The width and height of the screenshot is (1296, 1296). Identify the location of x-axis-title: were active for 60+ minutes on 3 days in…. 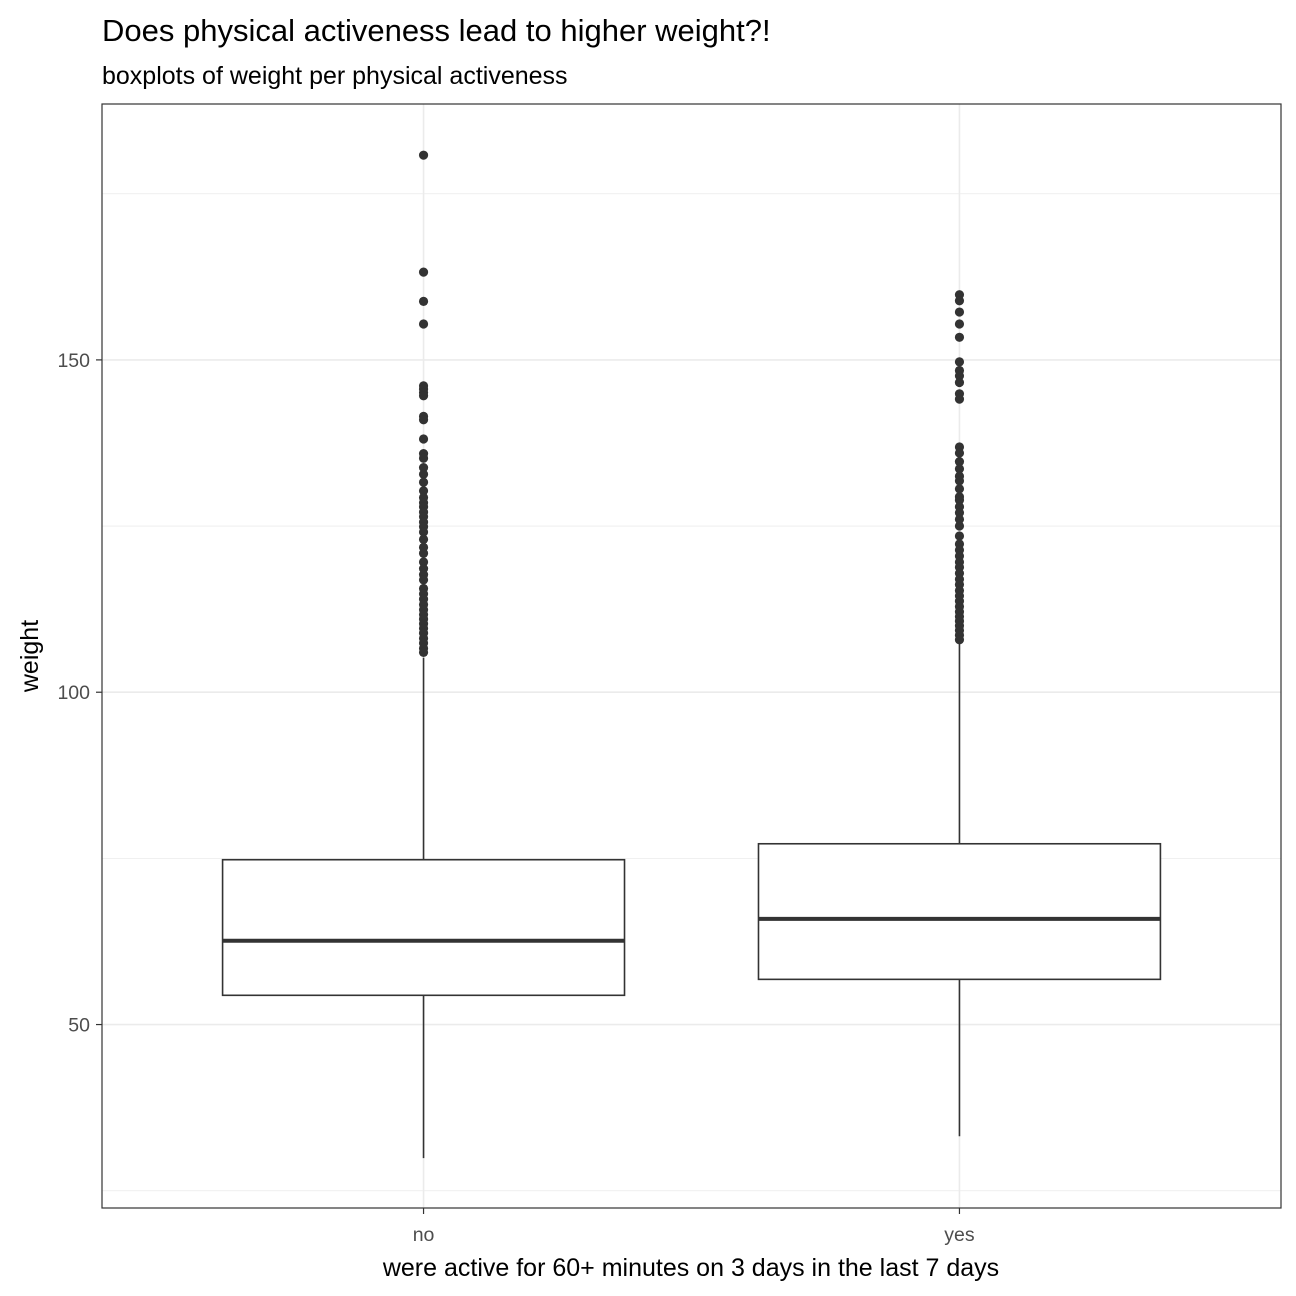
(690, 1268).